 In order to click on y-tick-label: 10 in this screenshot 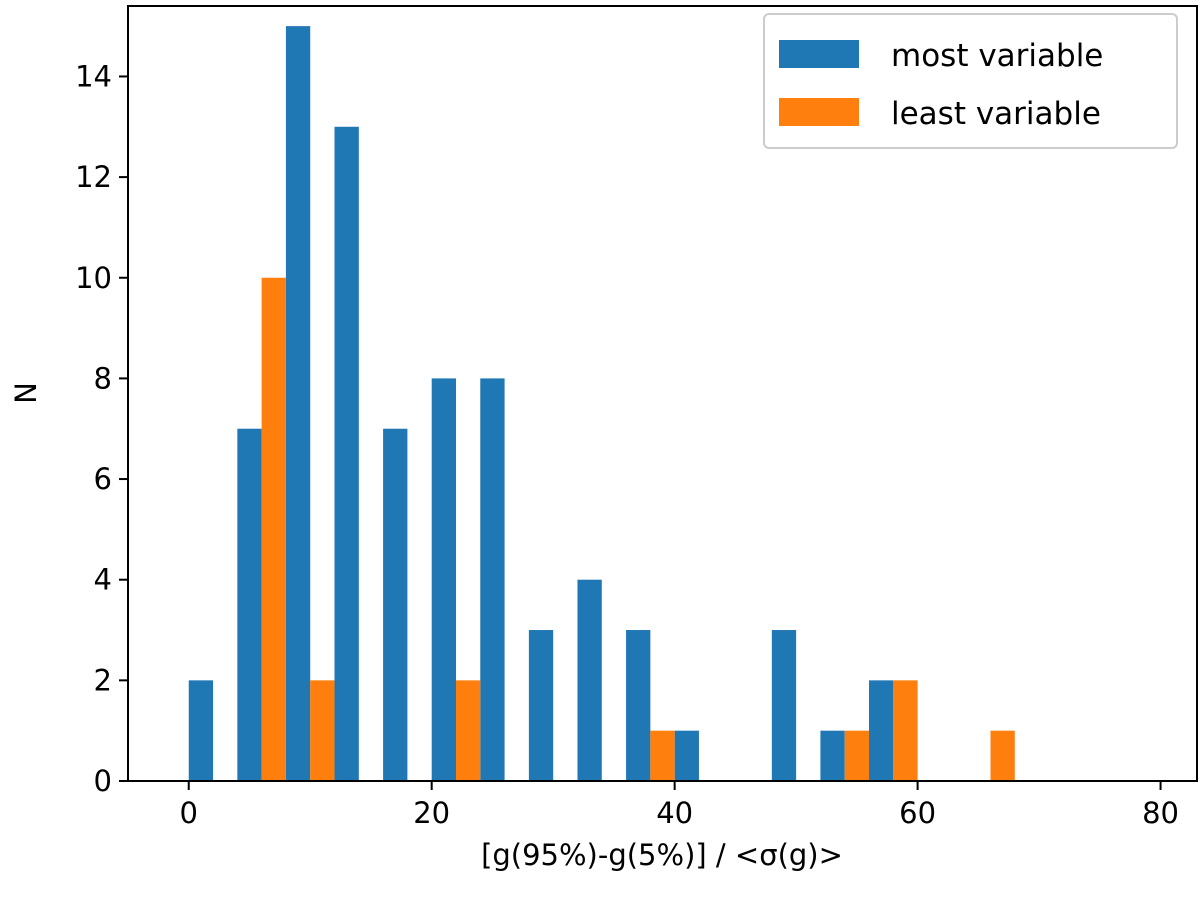, I will do `click(93, 278)`.